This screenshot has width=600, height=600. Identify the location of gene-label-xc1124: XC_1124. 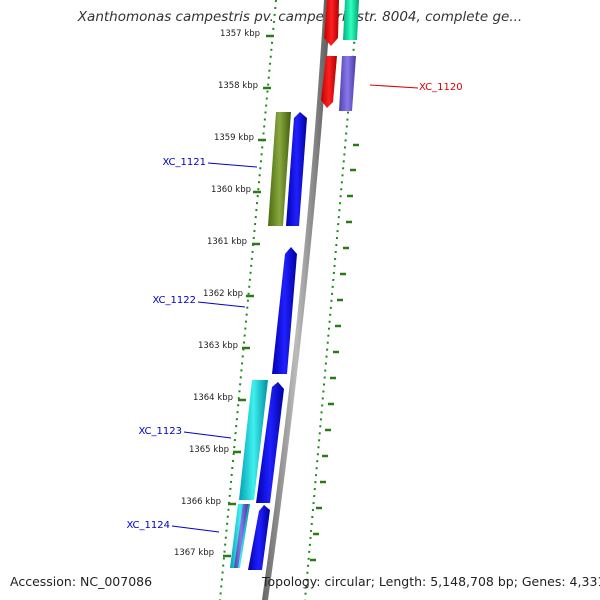
(148, 525).